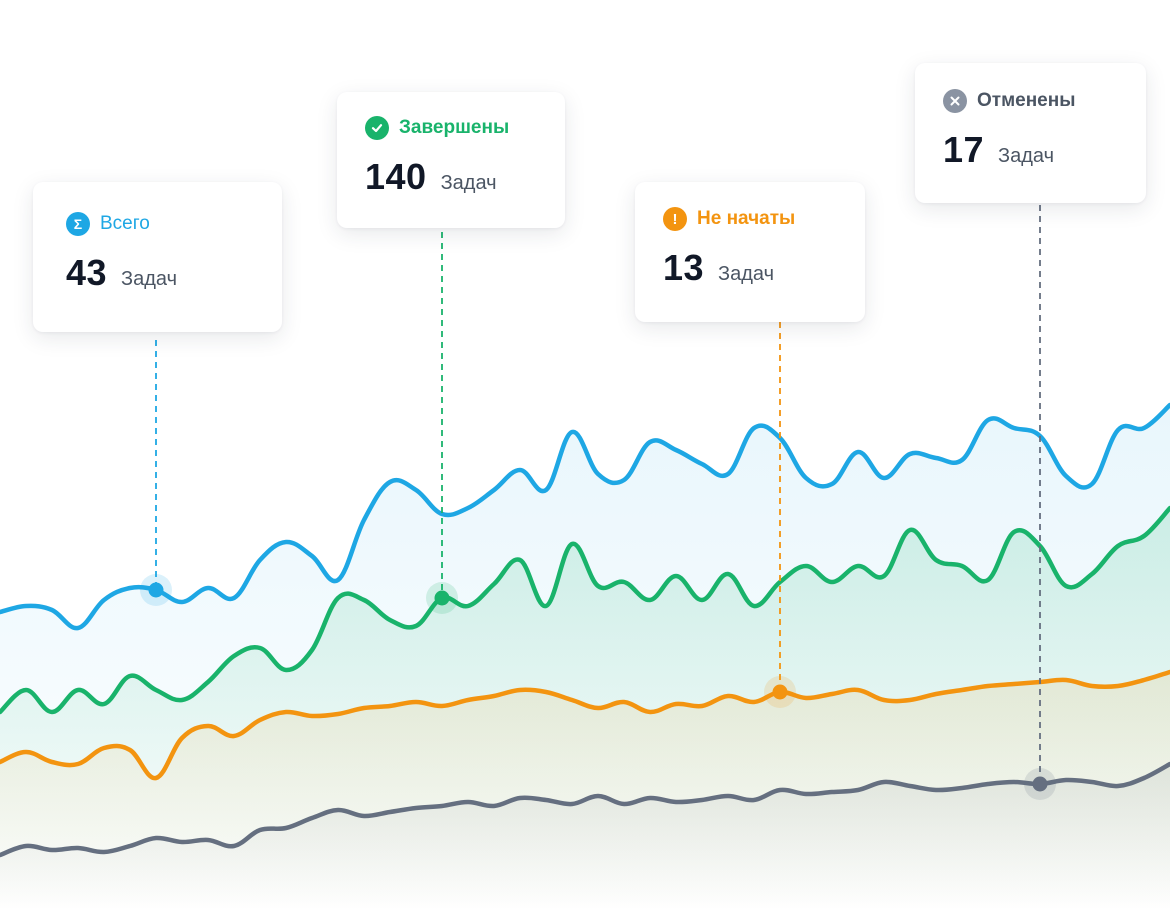  I want to click on marker-cancelled, so click(1040, 784).